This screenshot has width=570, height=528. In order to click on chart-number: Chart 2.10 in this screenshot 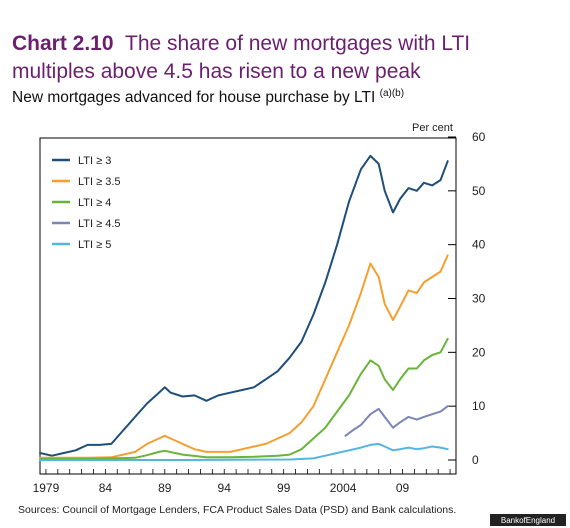, I will do `click(63, 43)`.